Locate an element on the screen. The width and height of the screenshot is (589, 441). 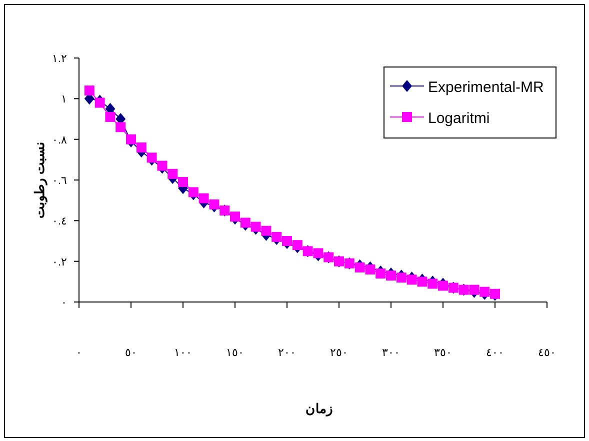
y-tick-label: ١.٢ is located at coordinates (59, 59).